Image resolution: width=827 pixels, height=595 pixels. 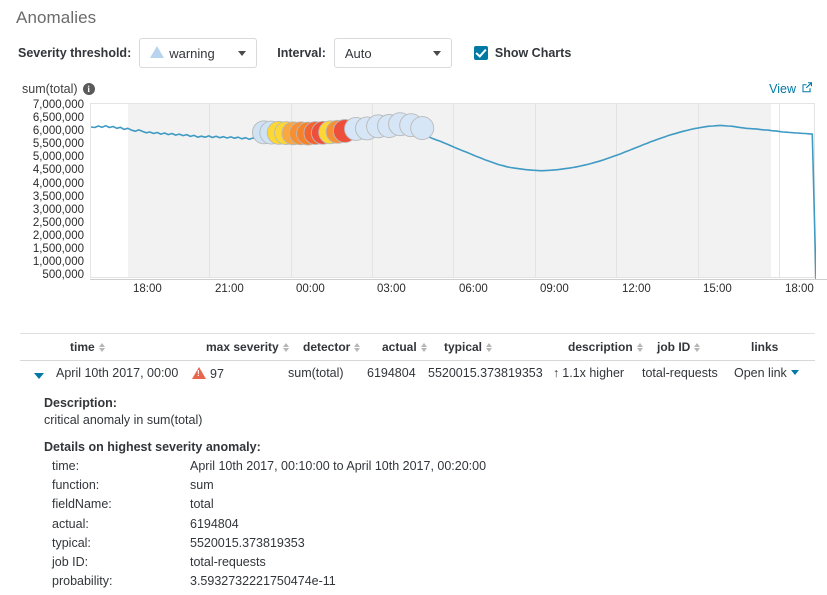 I want to click on x-axis-line, so click(x=458, y=279).